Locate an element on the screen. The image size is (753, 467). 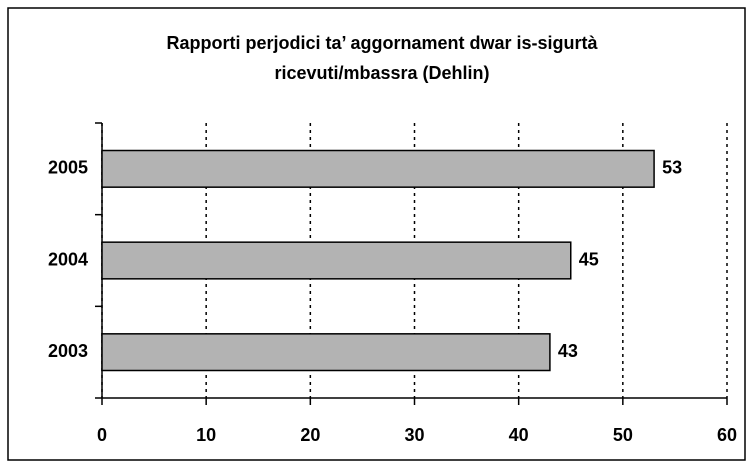
y-tick-label: 2004 is located at coordinates (68, 259).